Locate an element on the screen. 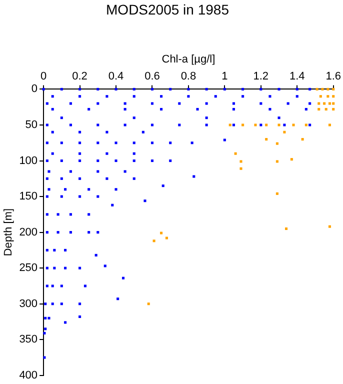 This screenshot has width=343, height=384. x-tick-label: 0 is located at coordinates (43, 76).